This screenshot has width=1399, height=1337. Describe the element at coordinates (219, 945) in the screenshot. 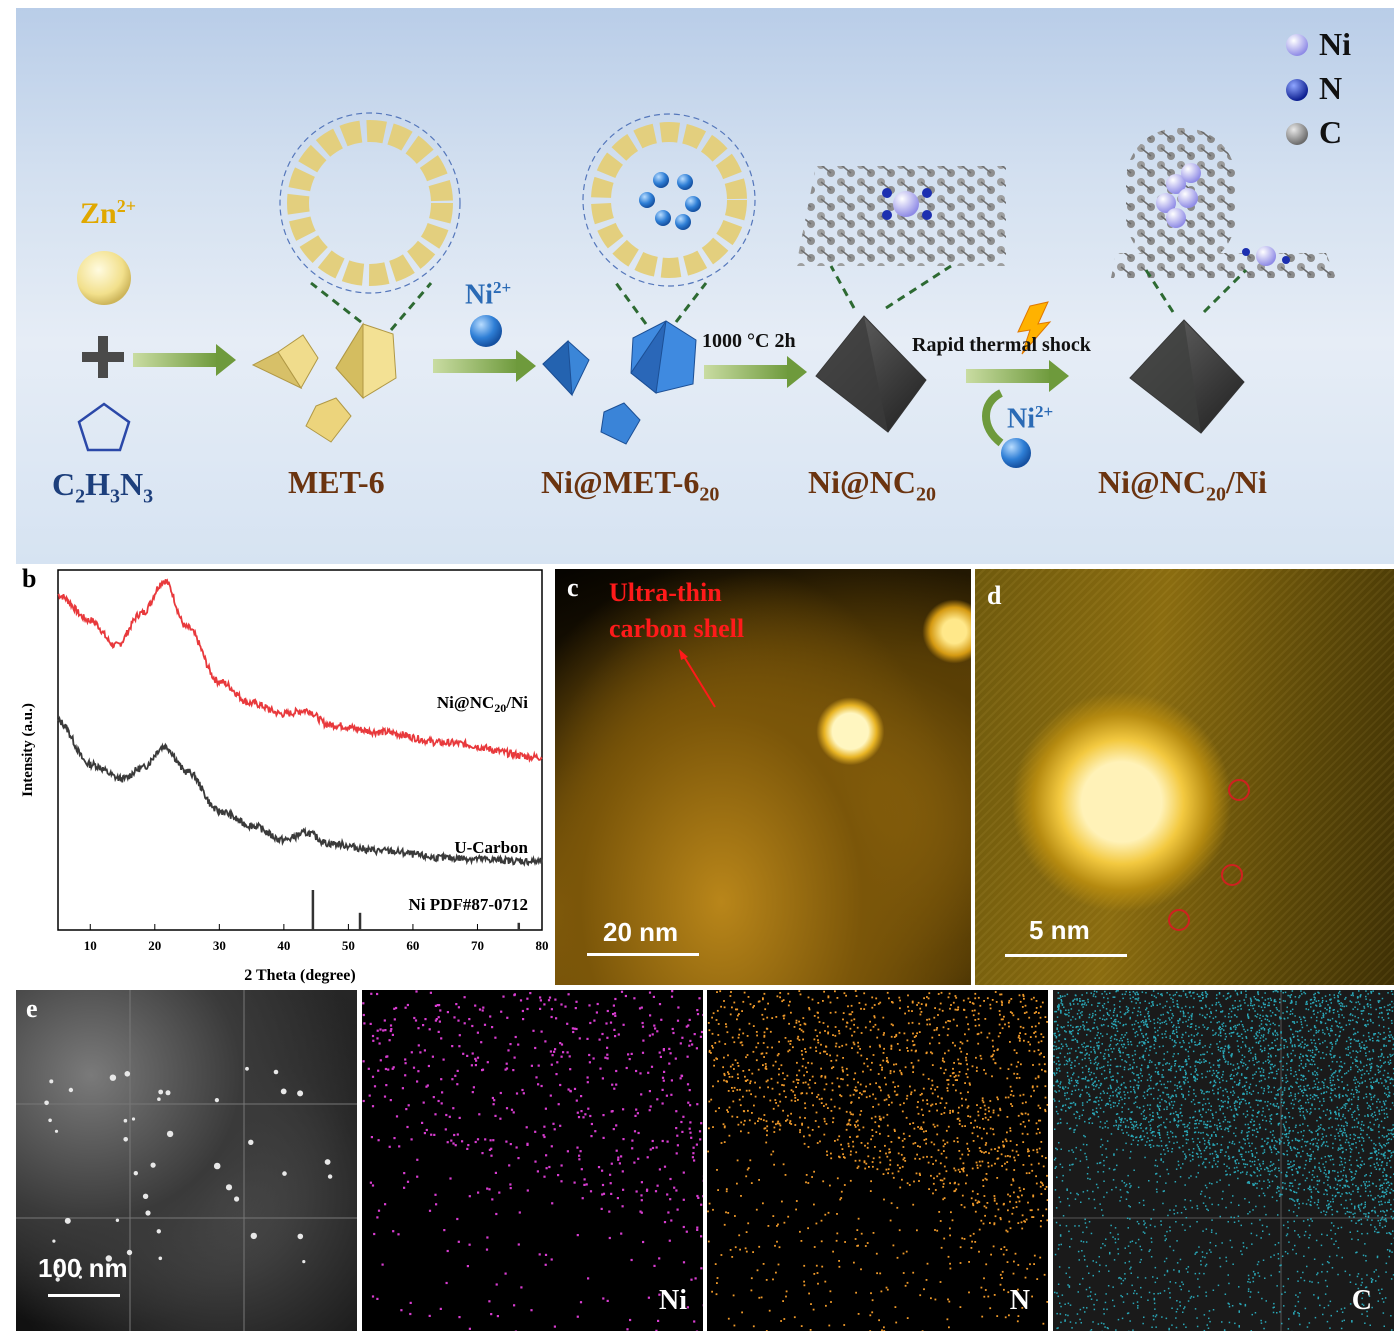

I see `xrd-xtick-label: 30` at that location.